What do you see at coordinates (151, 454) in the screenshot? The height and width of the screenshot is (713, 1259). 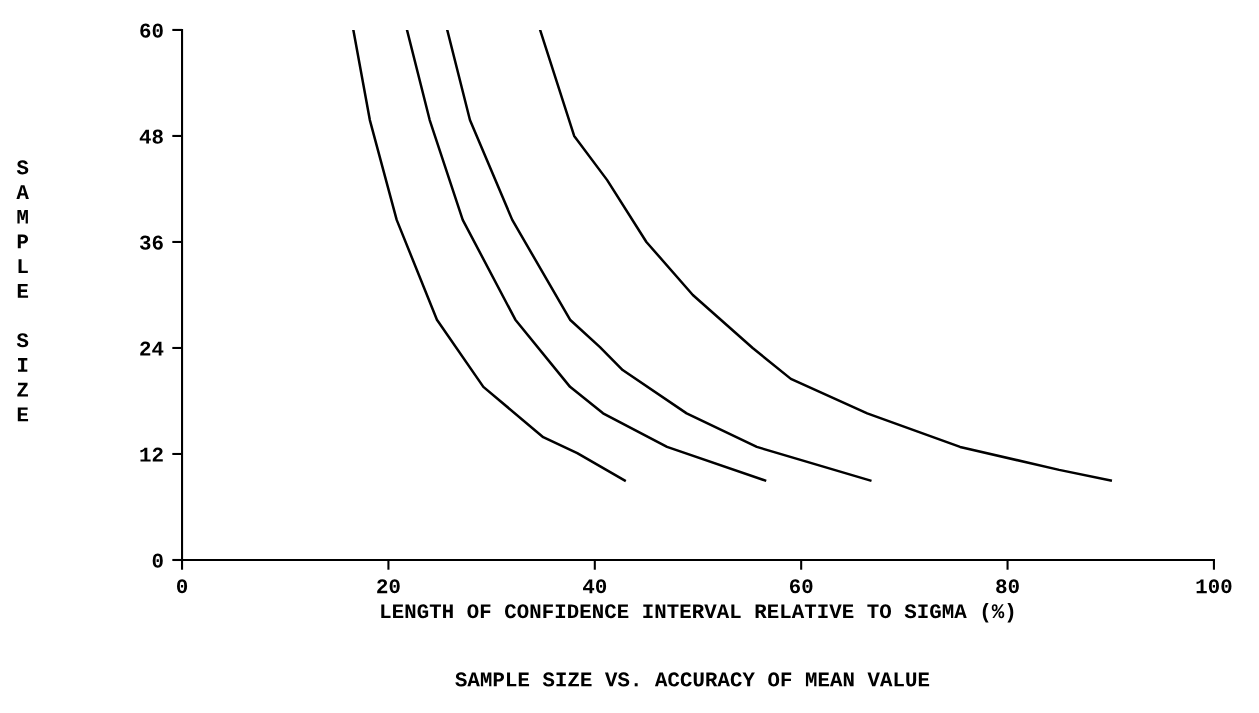 I see `y-tick-label: 12` at bounding box center [151, 454].